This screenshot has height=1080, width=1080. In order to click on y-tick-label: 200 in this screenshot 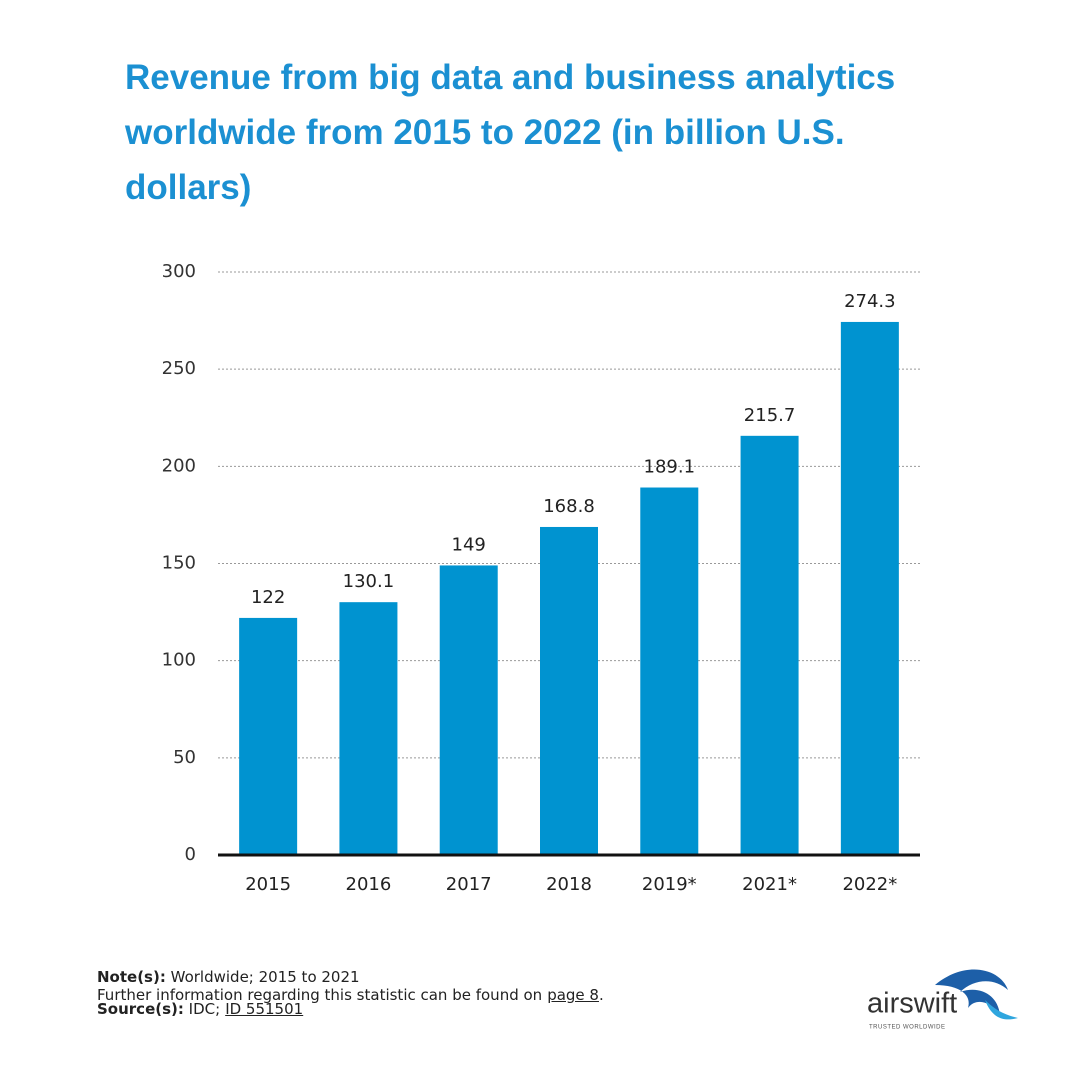, I will do `click(179, 465)`.